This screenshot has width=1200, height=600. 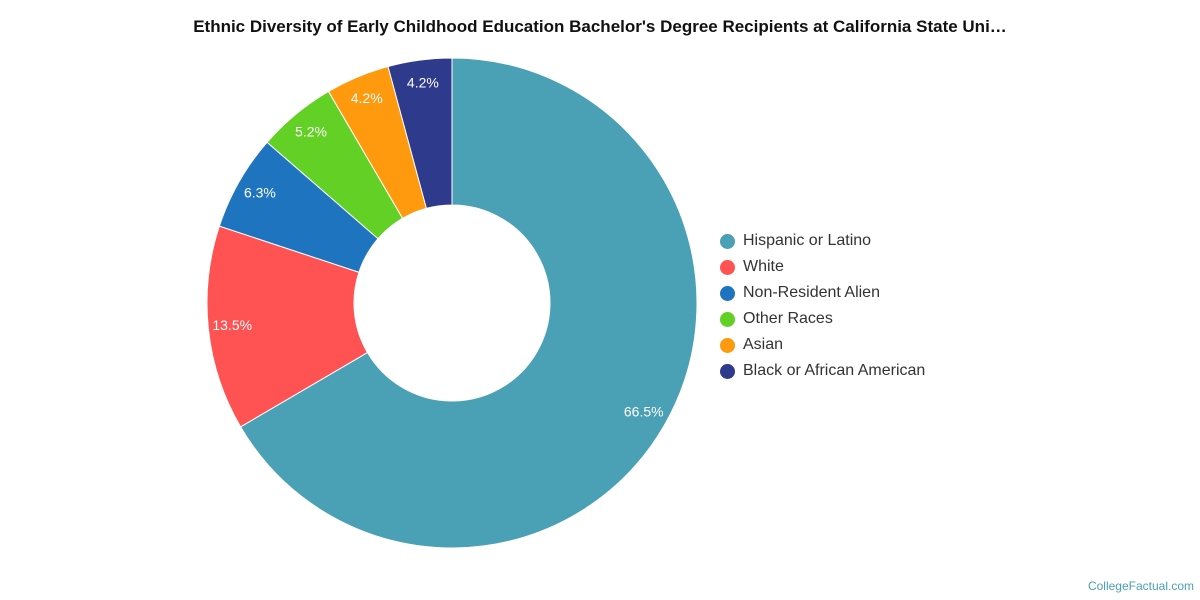 What do you see at coordinates (763, 266) in the screenshot?
I see `legend-label: White` at bounding box center [763, 266].